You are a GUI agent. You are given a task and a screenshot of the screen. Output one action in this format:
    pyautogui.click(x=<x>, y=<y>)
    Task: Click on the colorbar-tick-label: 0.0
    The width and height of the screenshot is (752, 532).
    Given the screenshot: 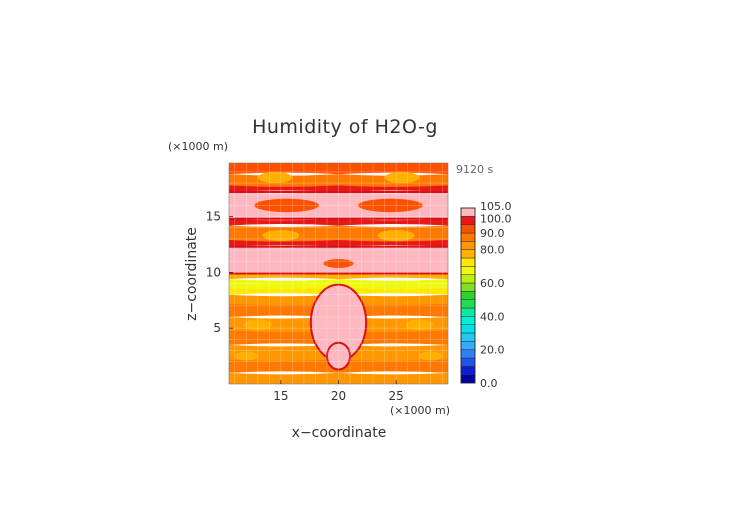 What is the action you would take?
    pyautogui.click(x=489, y=383)
    